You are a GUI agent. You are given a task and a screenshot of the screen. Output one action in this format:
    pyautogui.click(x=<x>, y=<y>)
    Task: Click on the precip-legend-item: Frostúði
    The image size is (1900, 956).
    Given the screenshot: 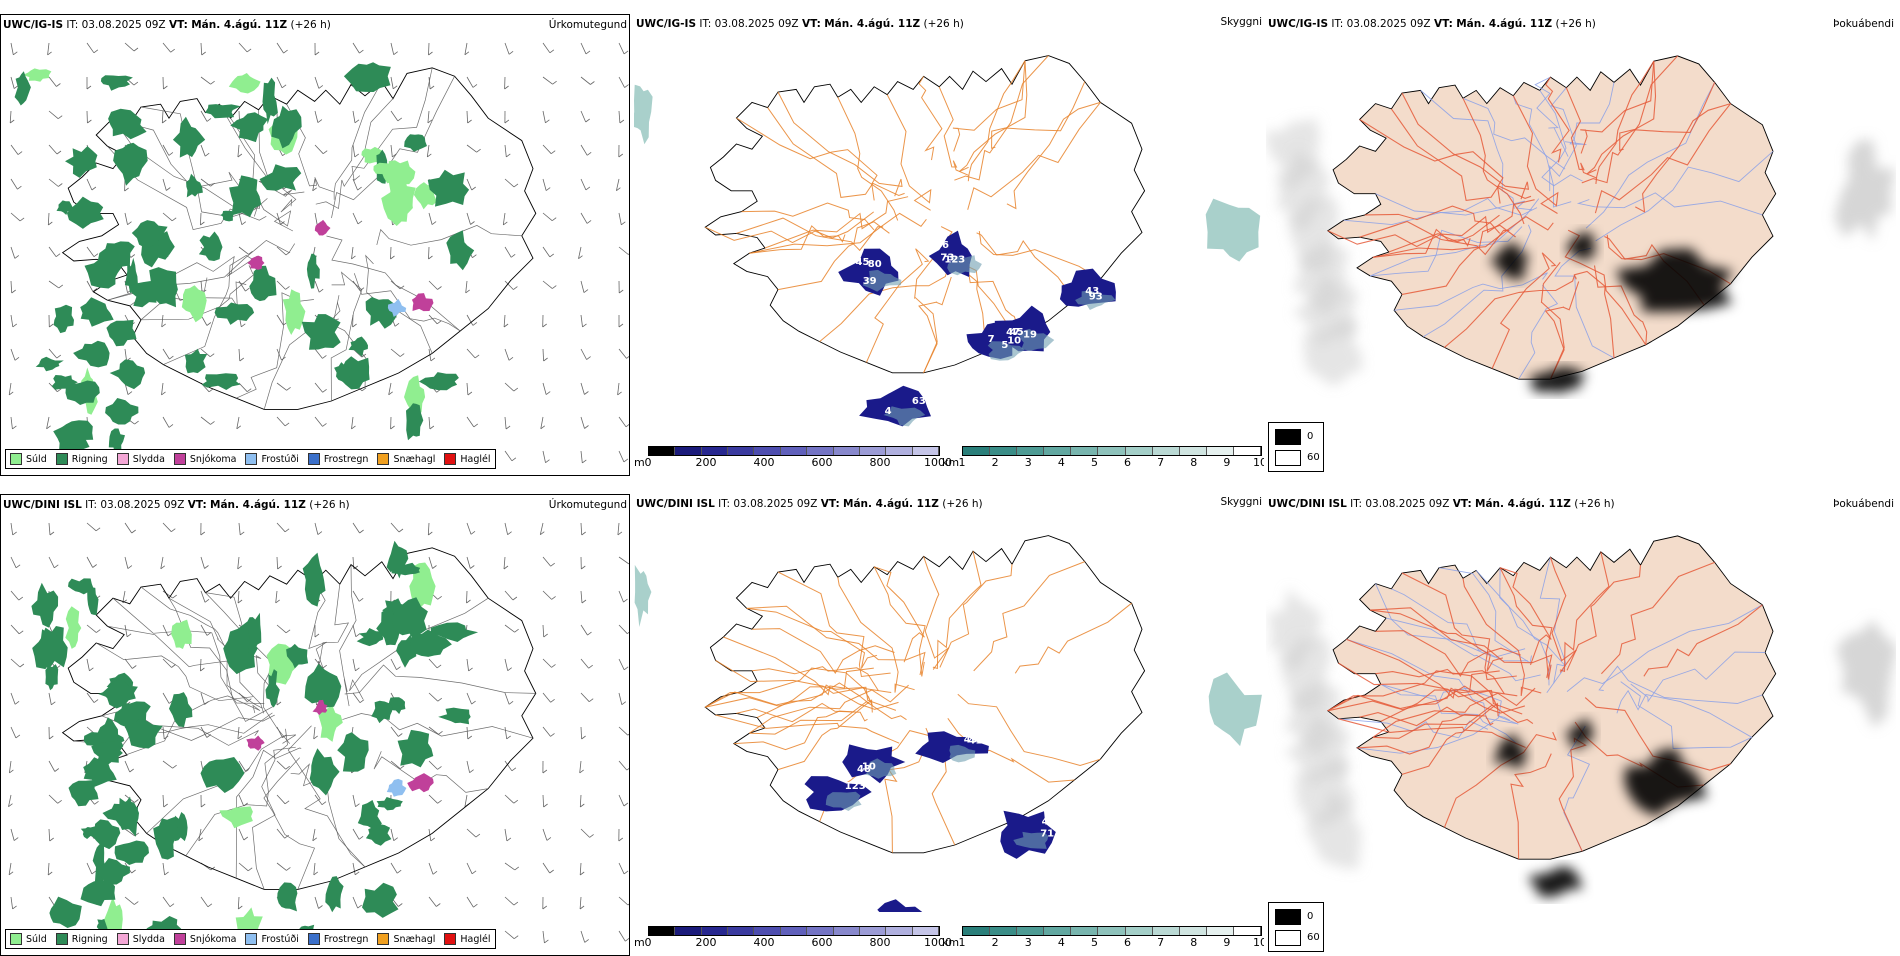 What is the action you would take?
    pyautogui.click(x=271, y=939)
    